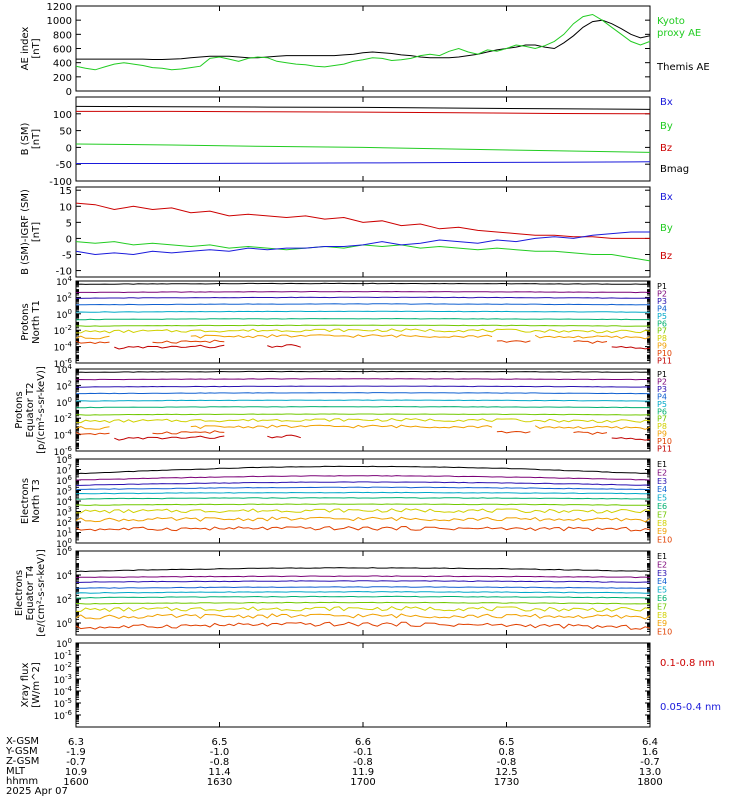 The width and height of the screenshot is (750, 800). I want to click on legend-by: By, so click(666, 126).